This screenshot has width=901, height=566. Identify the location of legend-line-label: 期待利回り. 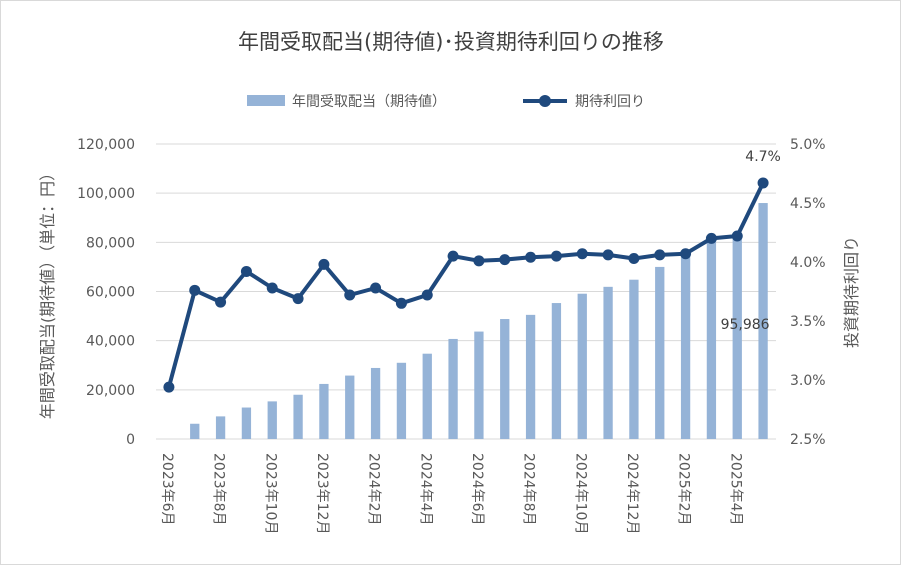
(610, 102).